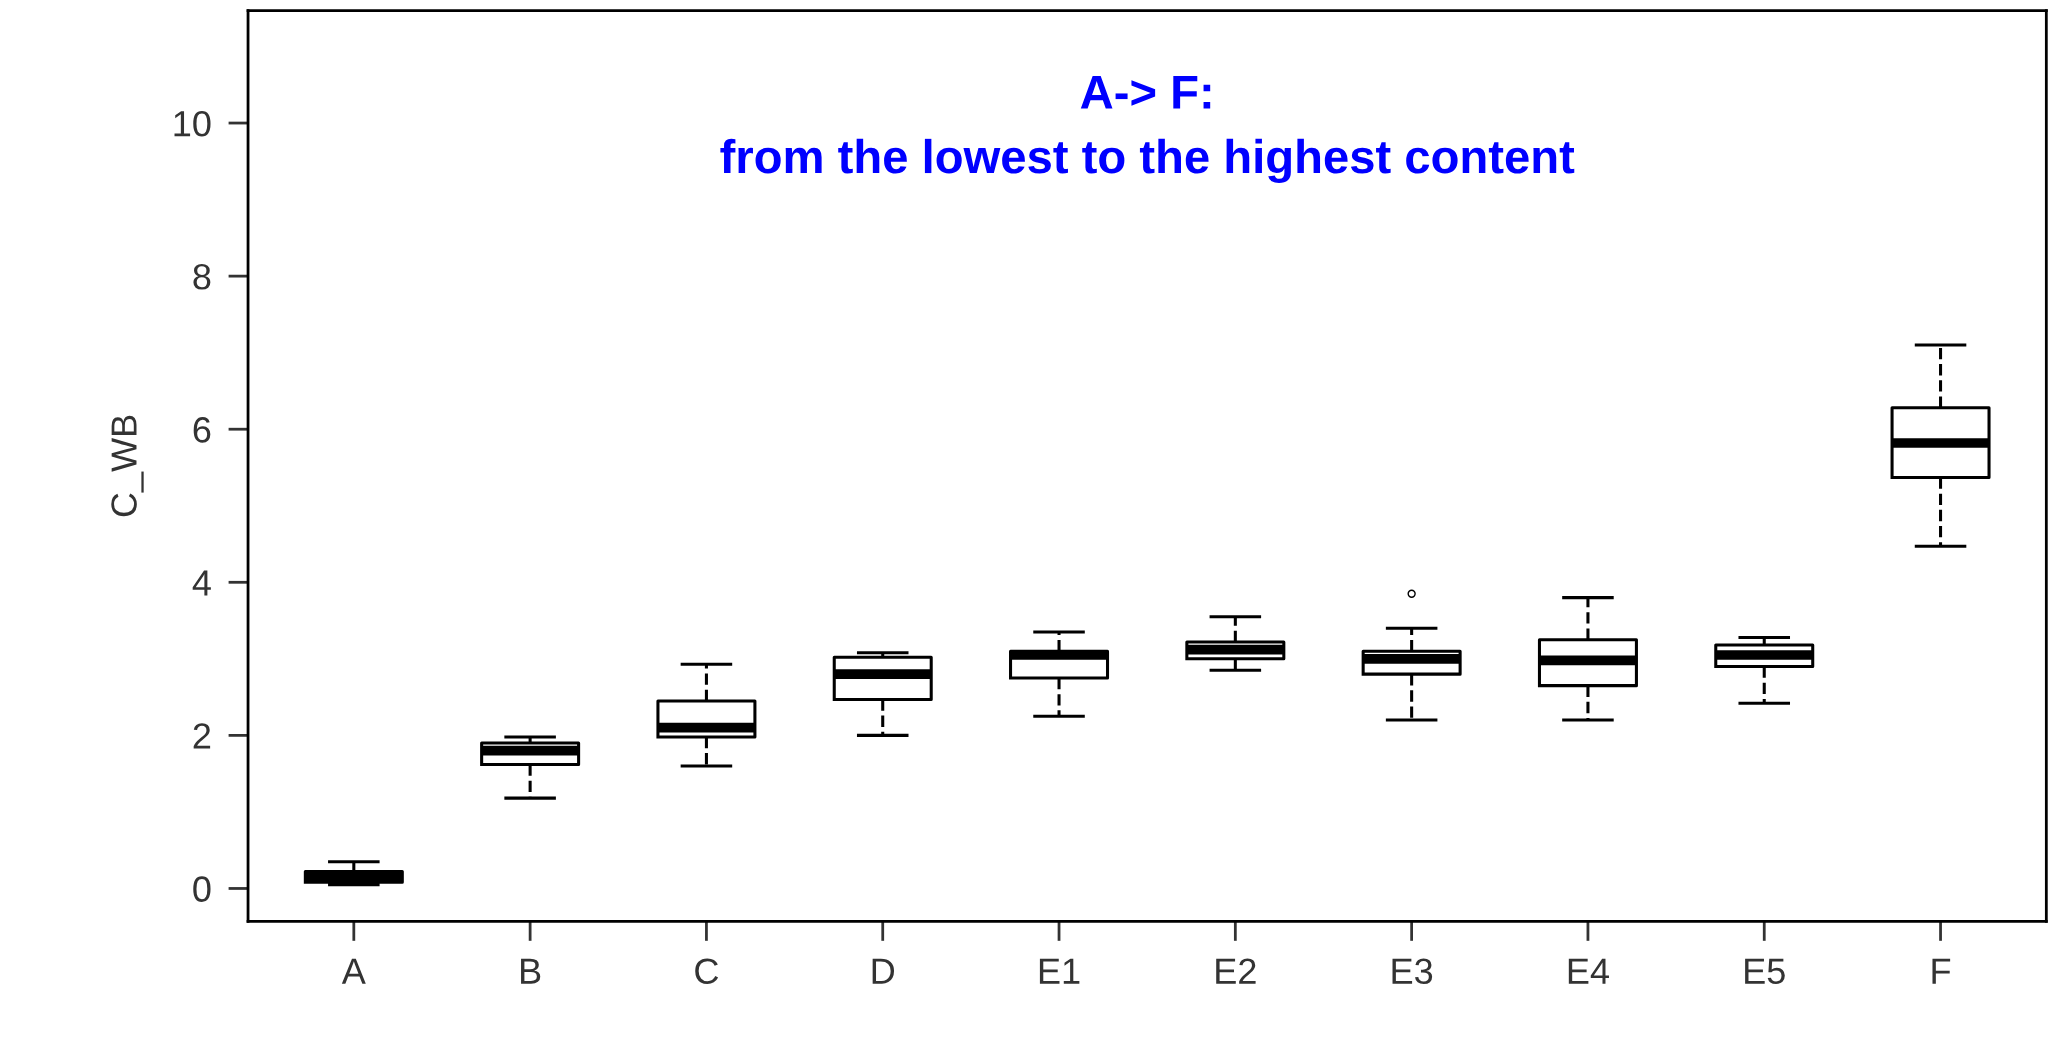 The height and width of the screenshot is (1053, 2067). What do you see at coordinates (531, 971) in the screenshot?
I see `x-tick-label: B` at bounding box center [531, 971].